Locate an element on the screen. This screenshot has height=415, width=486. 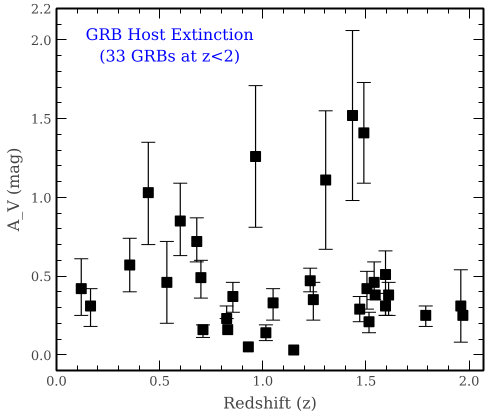
y-tick-label: 2.0 is located at coordinates (41, 41).